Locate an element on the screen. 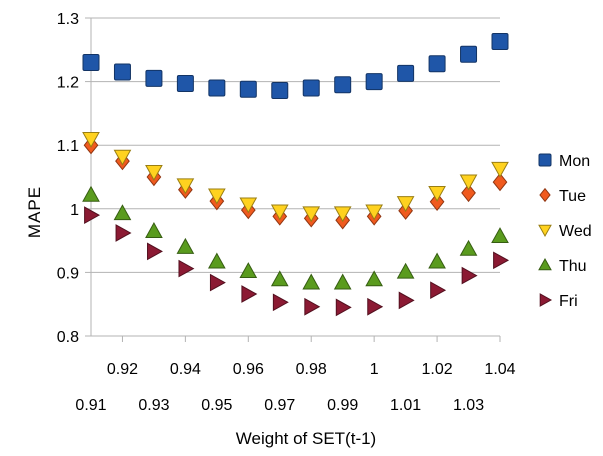  legend-label-fri: Fri is located at coordinates (568, 301).